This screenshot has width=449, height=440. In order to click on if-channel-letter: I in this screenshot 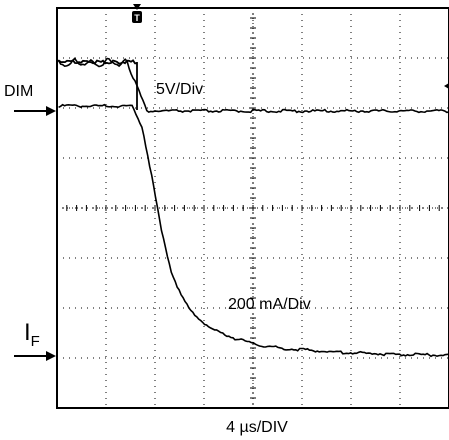, I will do `click(27, 332)`.